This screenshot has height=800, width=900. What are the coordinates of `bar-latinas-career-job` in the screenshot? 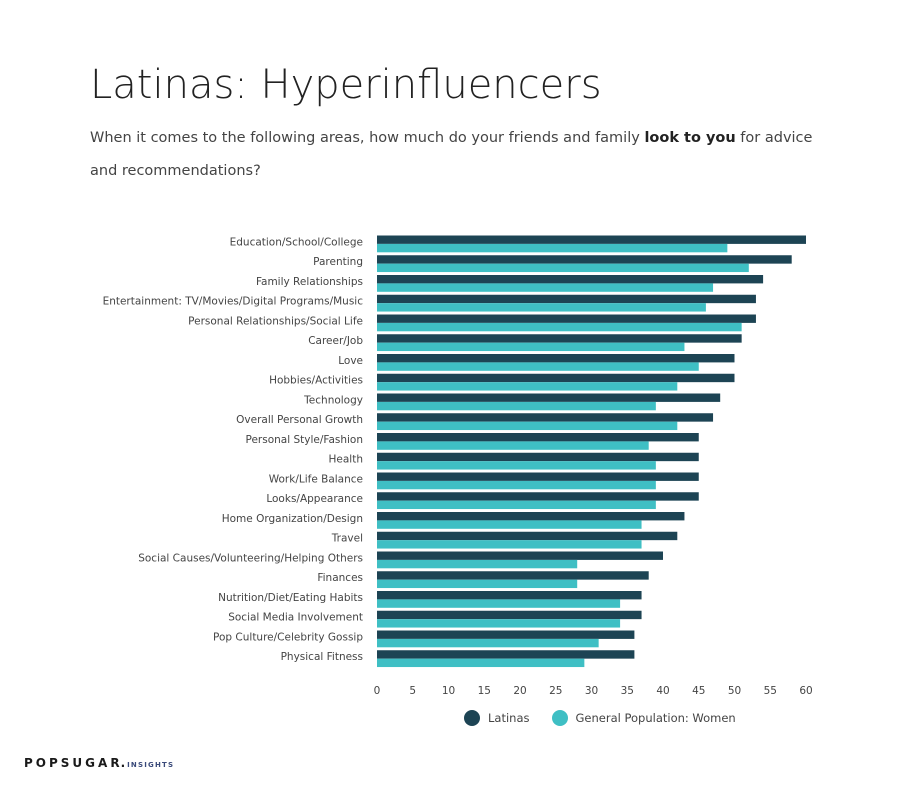 It's located at (559, 338).